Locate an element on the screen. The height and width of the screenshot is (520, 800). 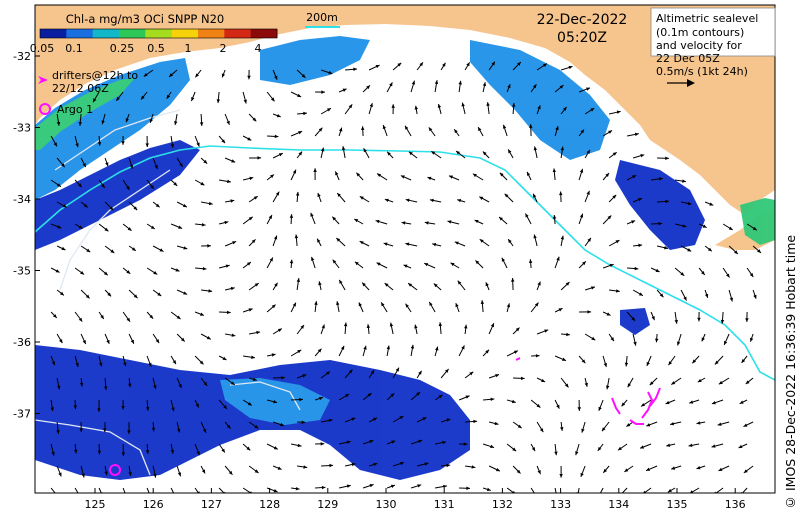
y-tick-label: -37 is located at coordinates (22, 414).